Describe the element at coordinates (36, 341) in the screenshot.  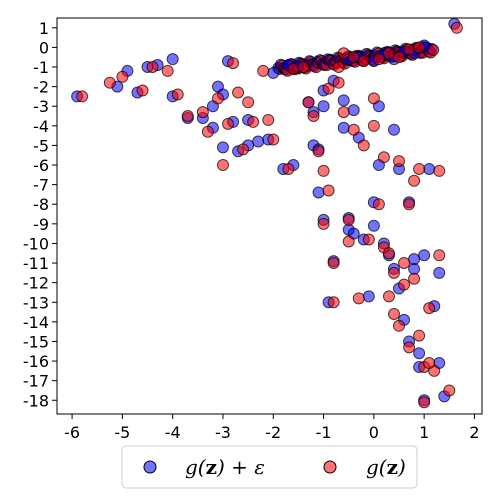
I see `y-tick-label: -15` at that location.